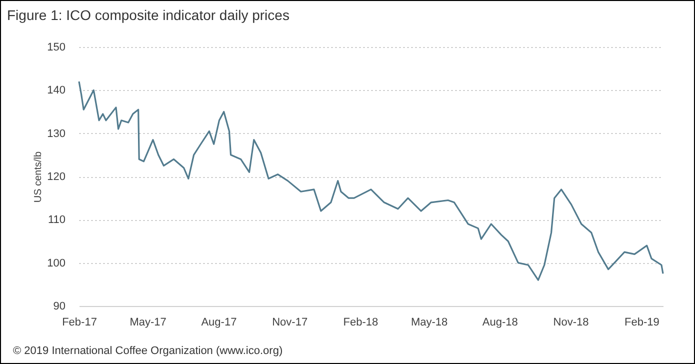 The image size is (695, 364). What do you see at coordinates (500, 322) in the screenshot?
I see `x-tick-label: Aug-18` at bounding box center [500, 322].